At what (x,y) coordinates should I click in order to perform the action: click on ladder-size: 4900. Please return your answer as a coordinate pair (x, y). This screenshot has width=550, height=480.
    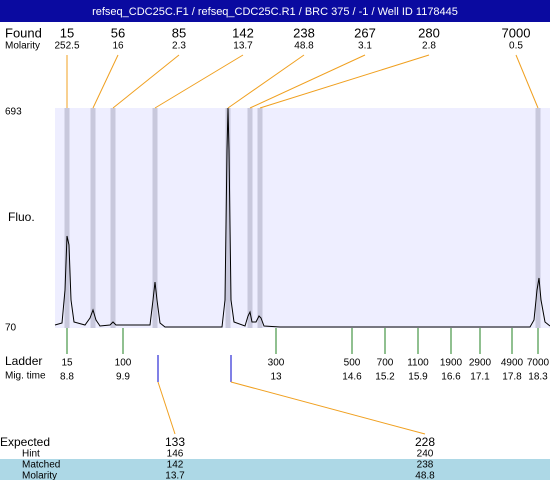
    Looking at the image, I should click on (512, 363).